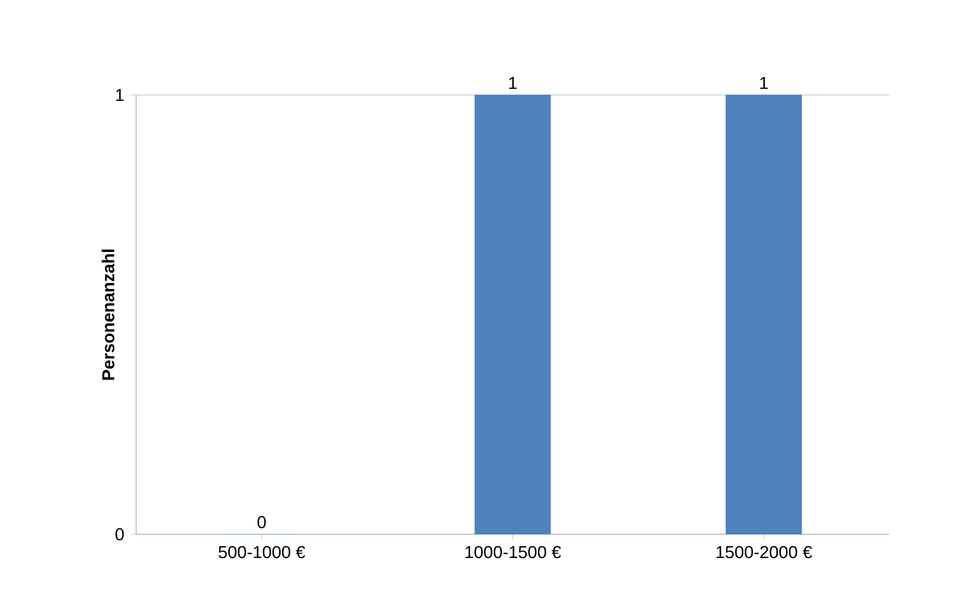 This screenshot has height=606, width=968. I want to click on x-tick-label: 1000-1500 €, so click(513, 552).